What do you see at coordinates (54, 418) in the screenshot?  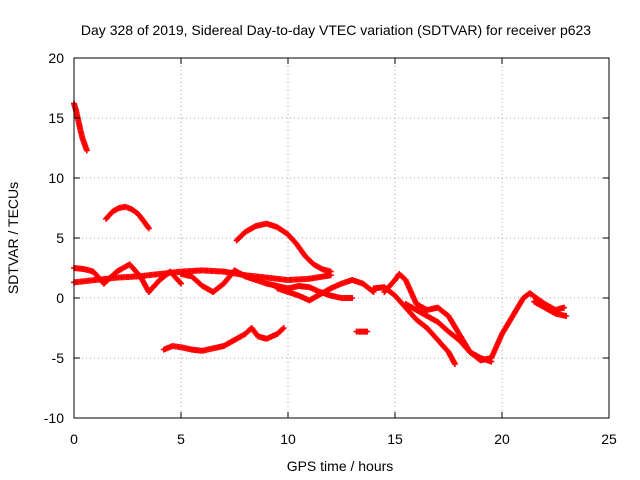 I see `y-tick-label: -10` at bounding box center [54, 418].